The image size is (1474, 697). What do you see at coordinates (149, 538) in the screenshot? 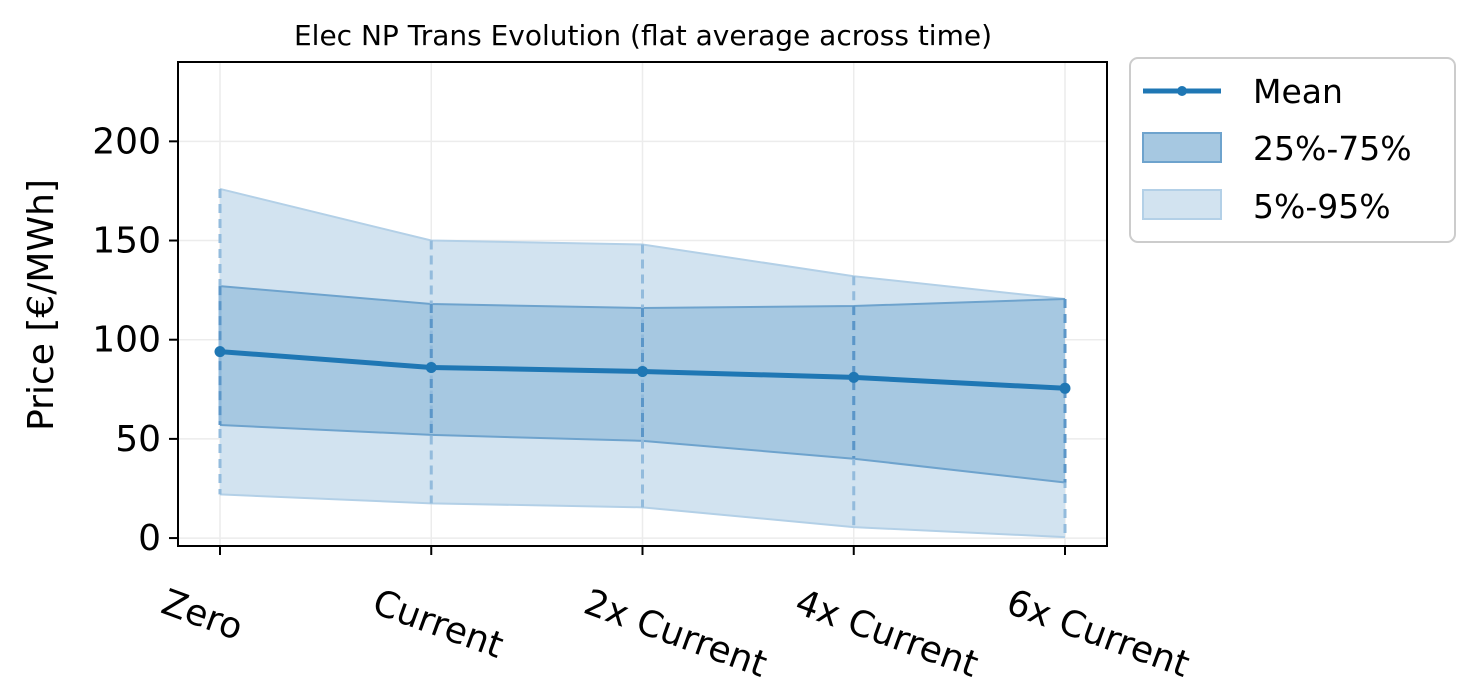
I see `y-tick-label: 0` at bounding box center [149, 538].